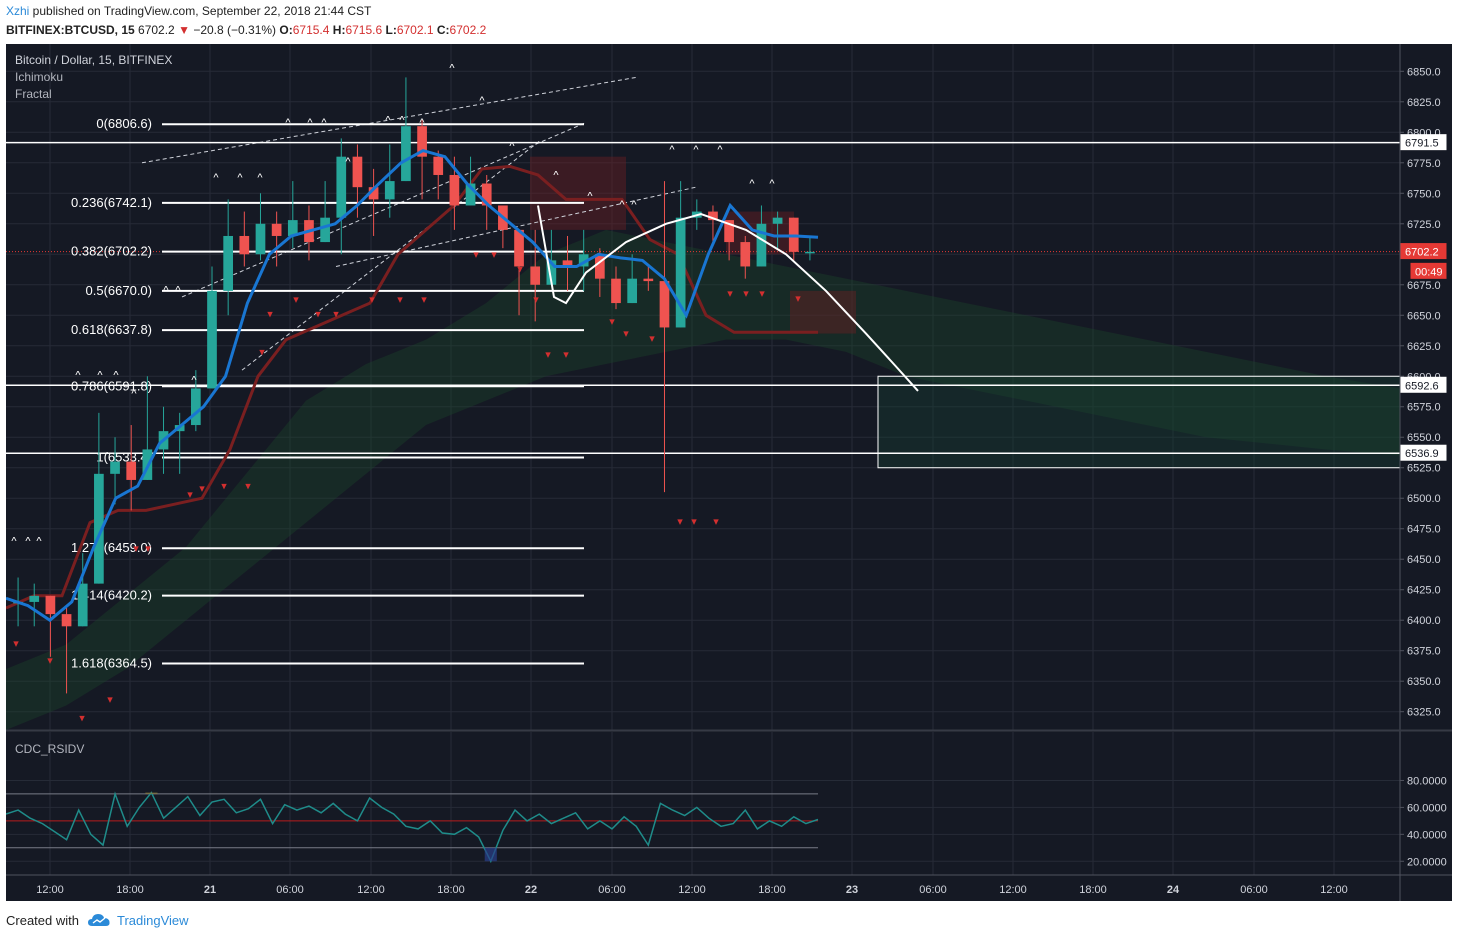 This screenshot has width=1458, height=938. Describe the element at coordinates (153, 920) in the screenshot. I see `tradingview-brand-link: TradingView` at that location.